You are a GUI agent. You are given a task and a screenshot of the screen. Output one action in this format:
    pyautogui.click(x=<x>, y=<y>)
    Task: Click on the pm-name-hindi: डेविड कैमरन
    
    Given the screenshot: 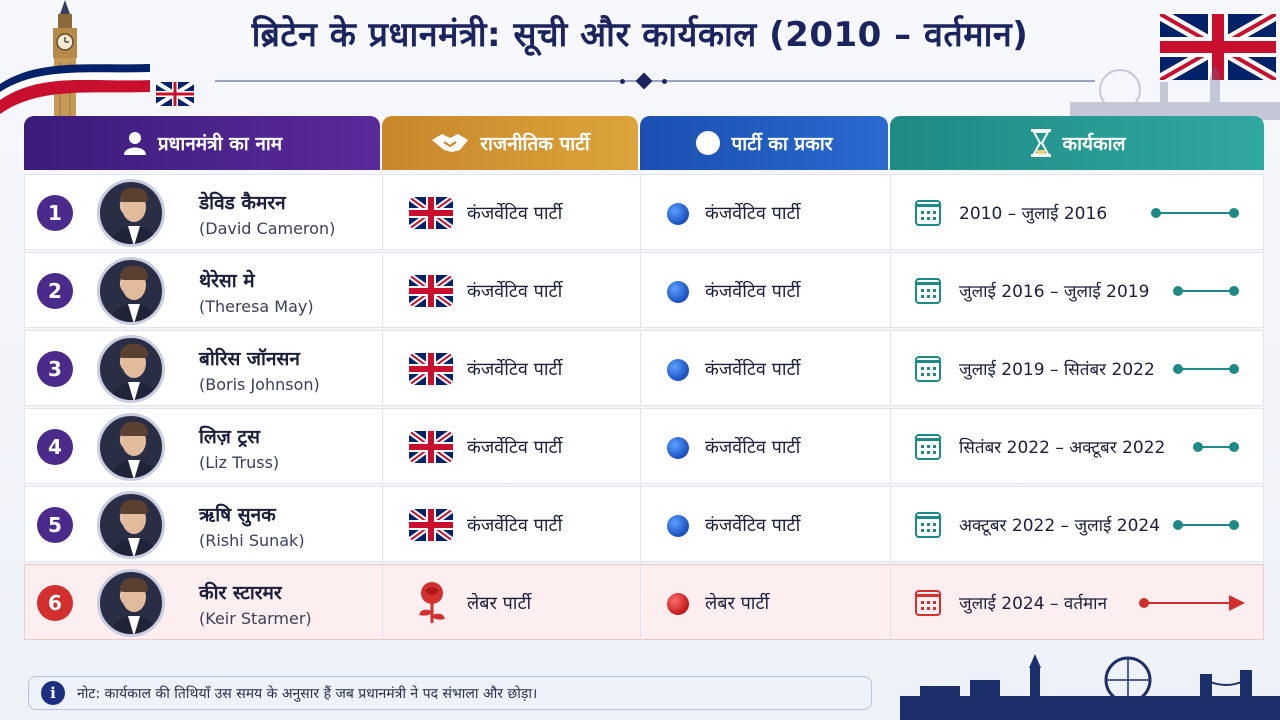 What is the action you would take?
    pyautogui.click(x=242, y=203)
    